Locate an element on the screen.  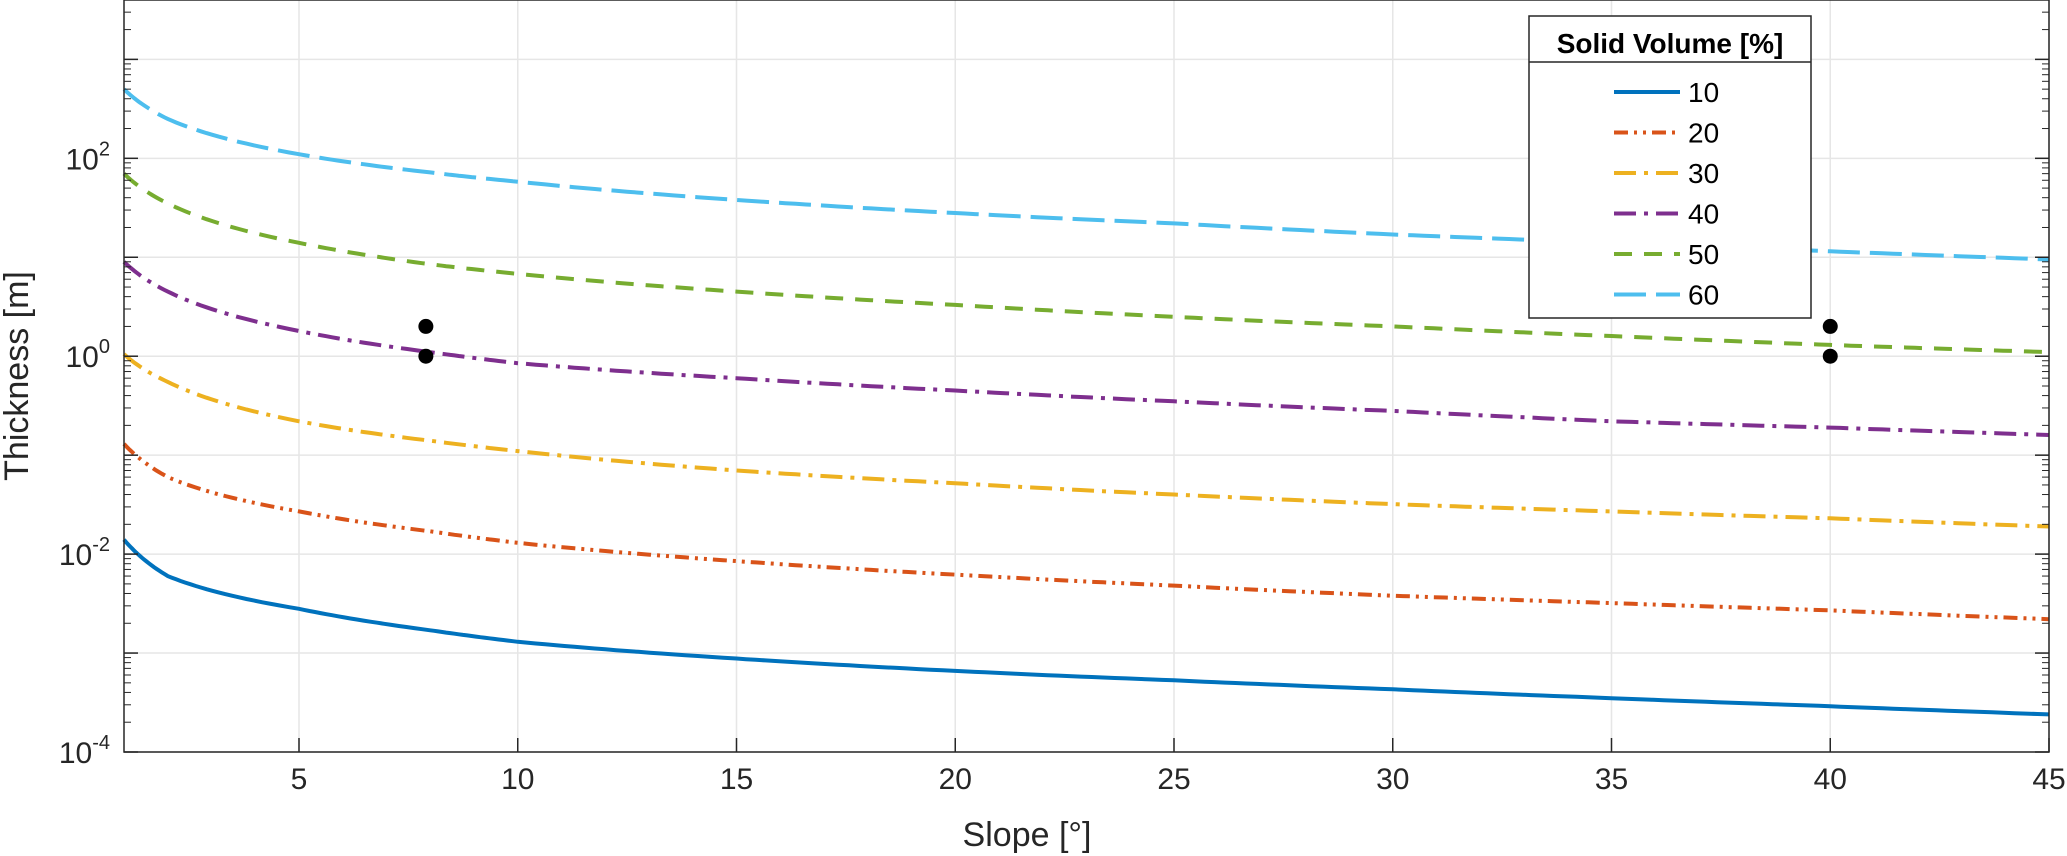
x-tick-label: 15 is located at coordinates (736, 779).